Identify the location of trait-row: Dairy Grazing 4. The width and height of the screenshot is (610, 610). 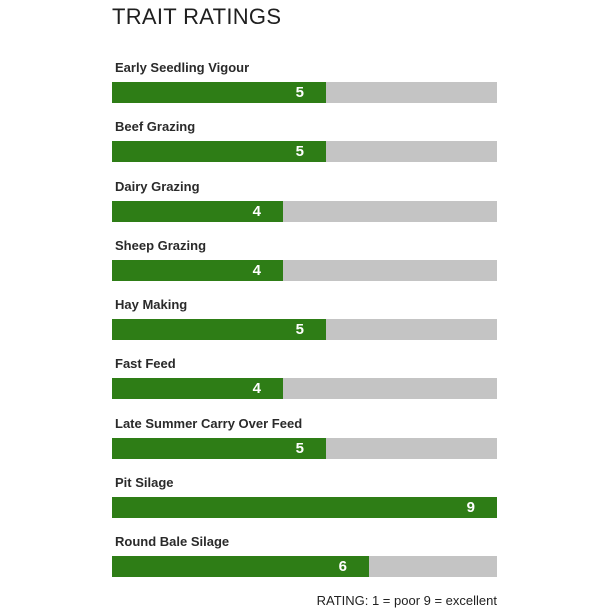
(304, 204).